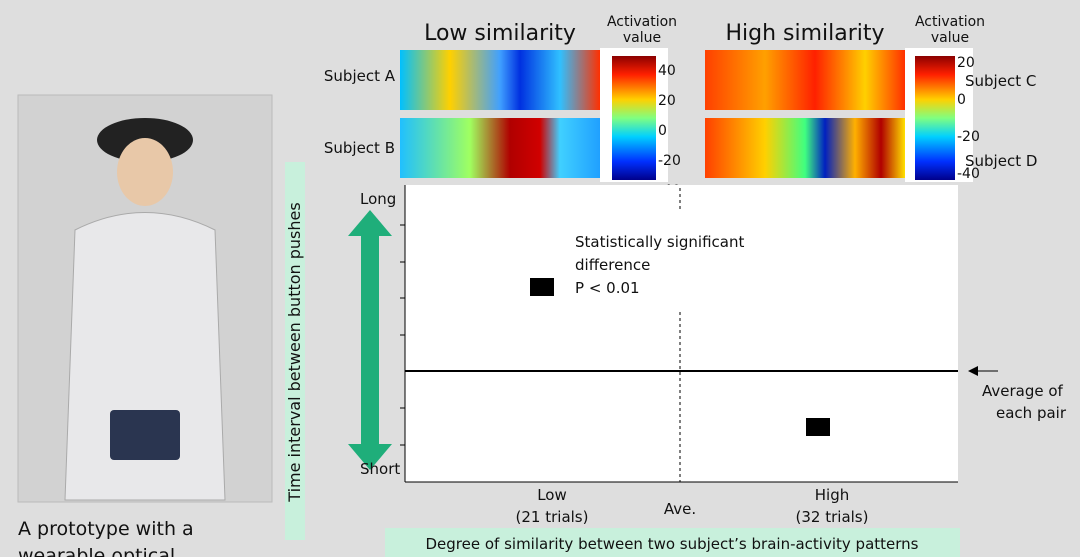 Image resolution: width=1080 pixels, height=557 pixels. I want to click on y-label: Long, so click(378, 199).